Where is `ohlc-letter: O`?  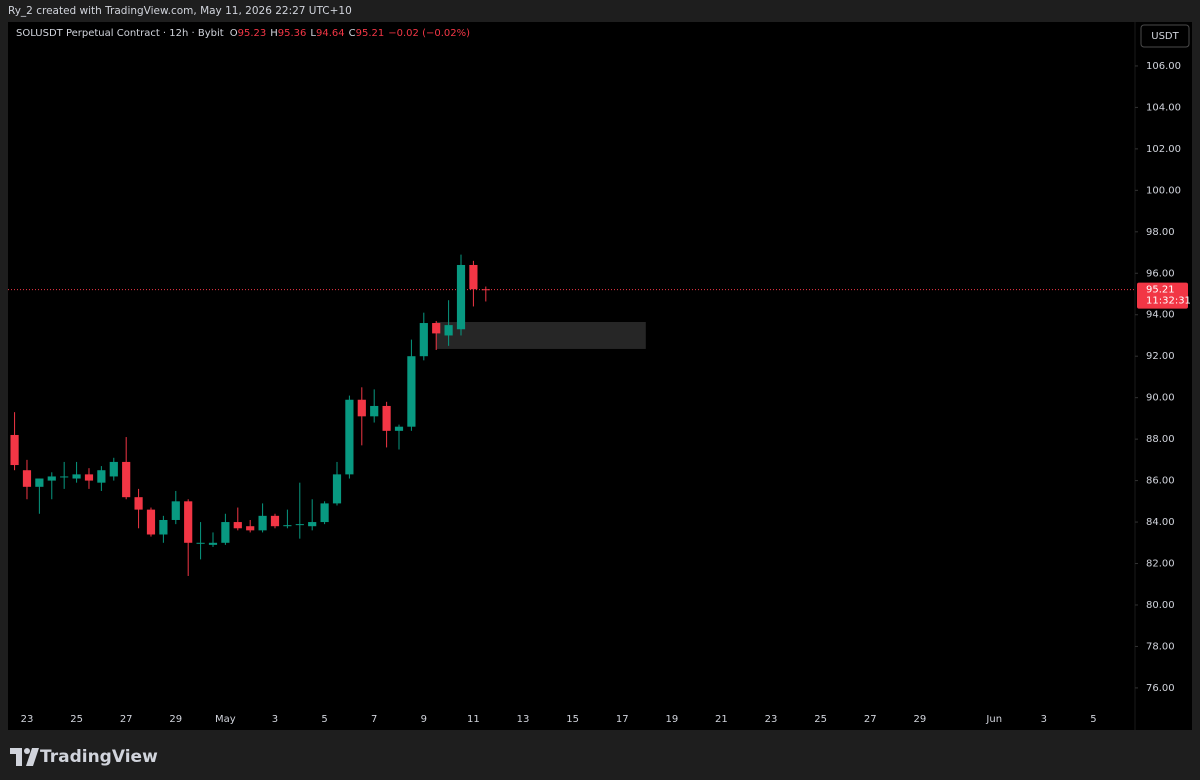 ohlc-letter: O is located at coordinates (234, 33).